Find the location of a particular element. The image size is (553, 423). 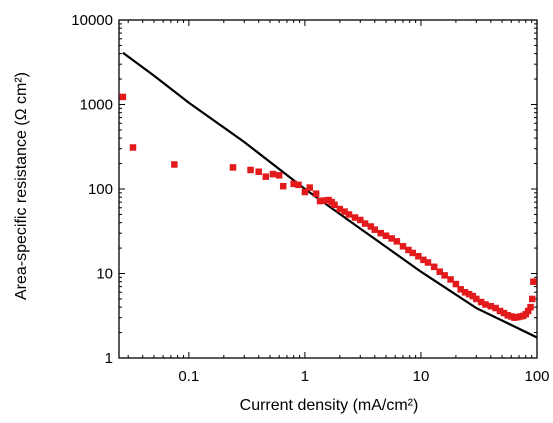

y-axis-title: Area-specific resistance (Ω cm²) is located at coordinates (21, 186).